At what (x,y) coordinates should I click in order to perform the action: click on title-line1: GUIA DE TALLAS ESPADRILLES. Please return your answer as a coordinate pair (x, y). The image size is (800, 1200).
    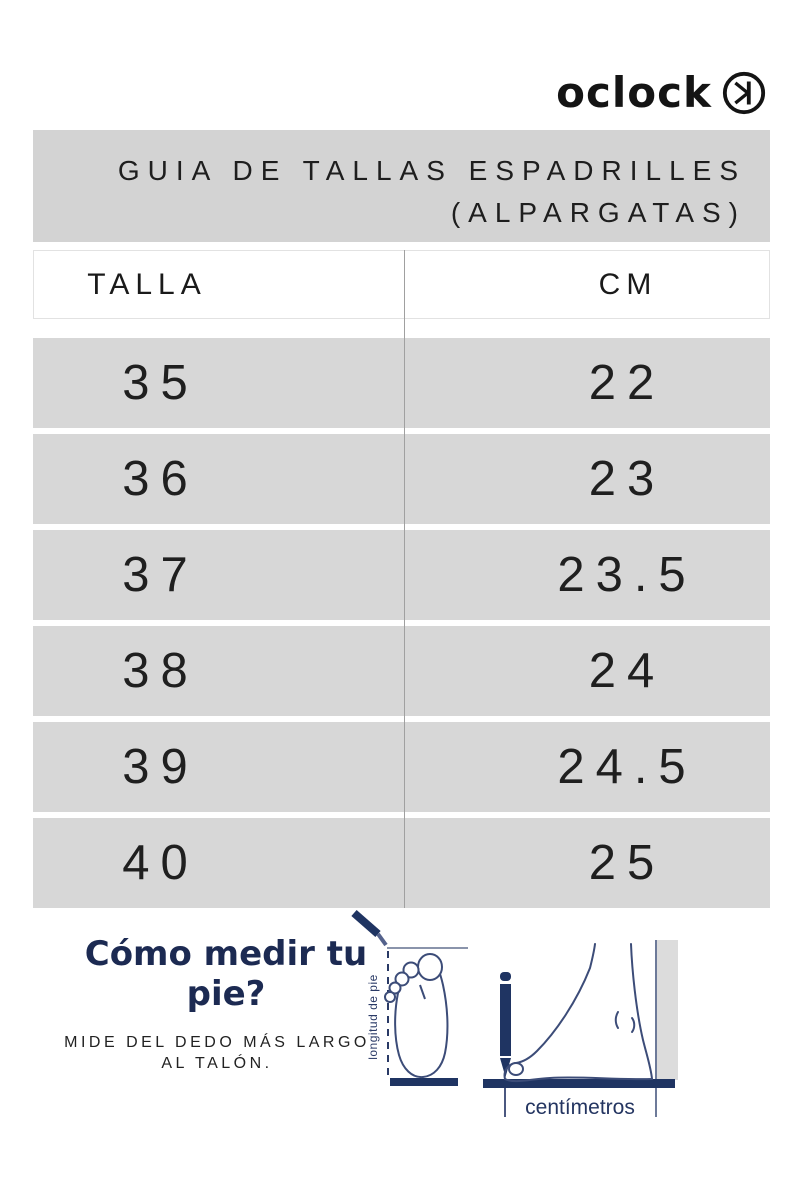
    Looking at the image, I should click on (431, 170).